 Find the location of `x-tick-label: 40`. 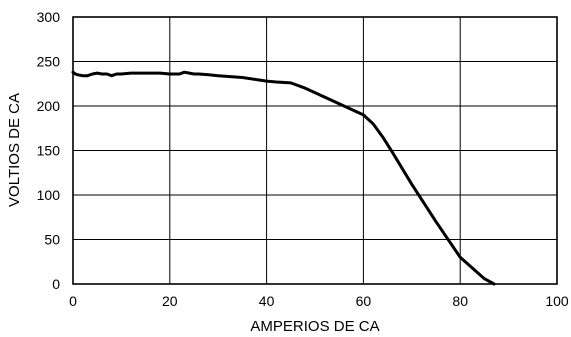

x-tick-label: 40 is located at coordinates (267, 301).